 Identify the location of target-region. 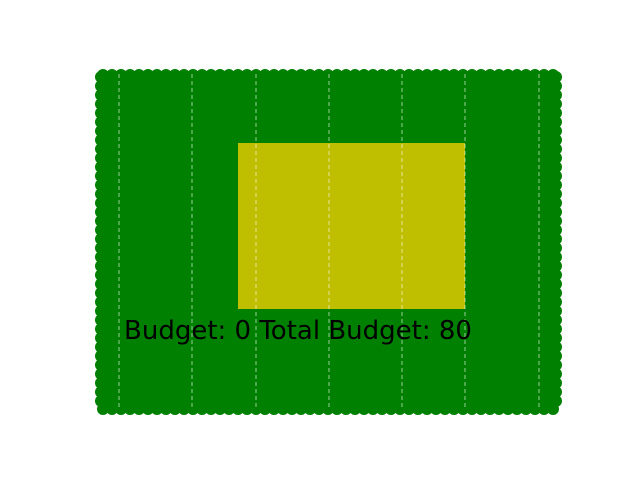
(351, 226).